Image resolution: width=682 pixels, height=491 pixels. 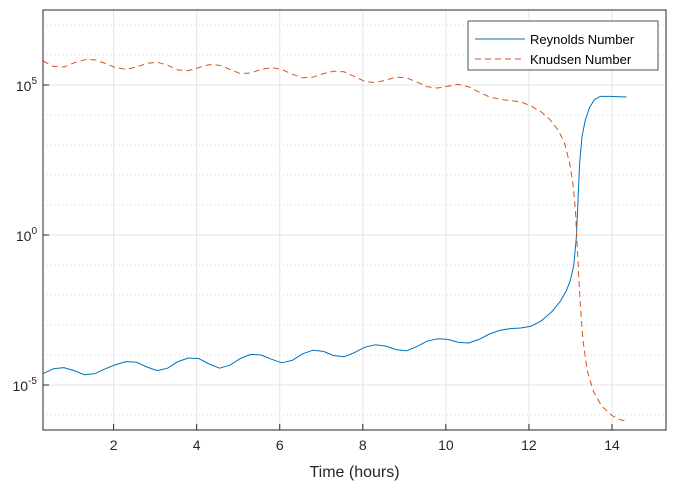 What do you see at coordinates (581, 59) in the screenshot?
I see `legend-label-knudsen: Knudsen Number` at bounding box center [581, 59].